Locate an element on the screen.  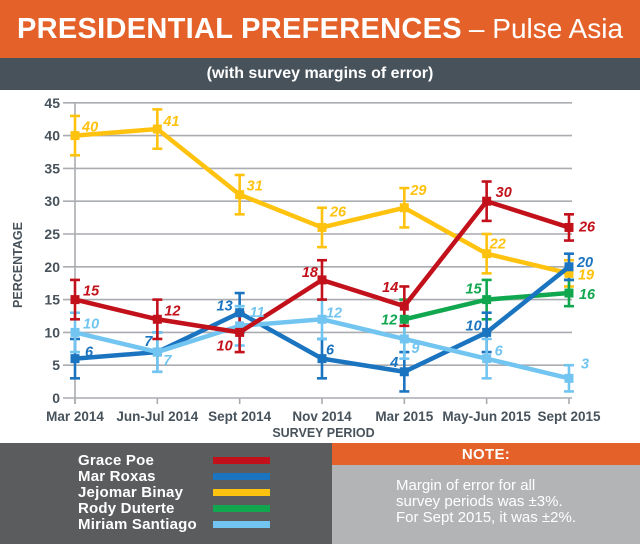
data-label: 22 is located at coordinates (497, 245).